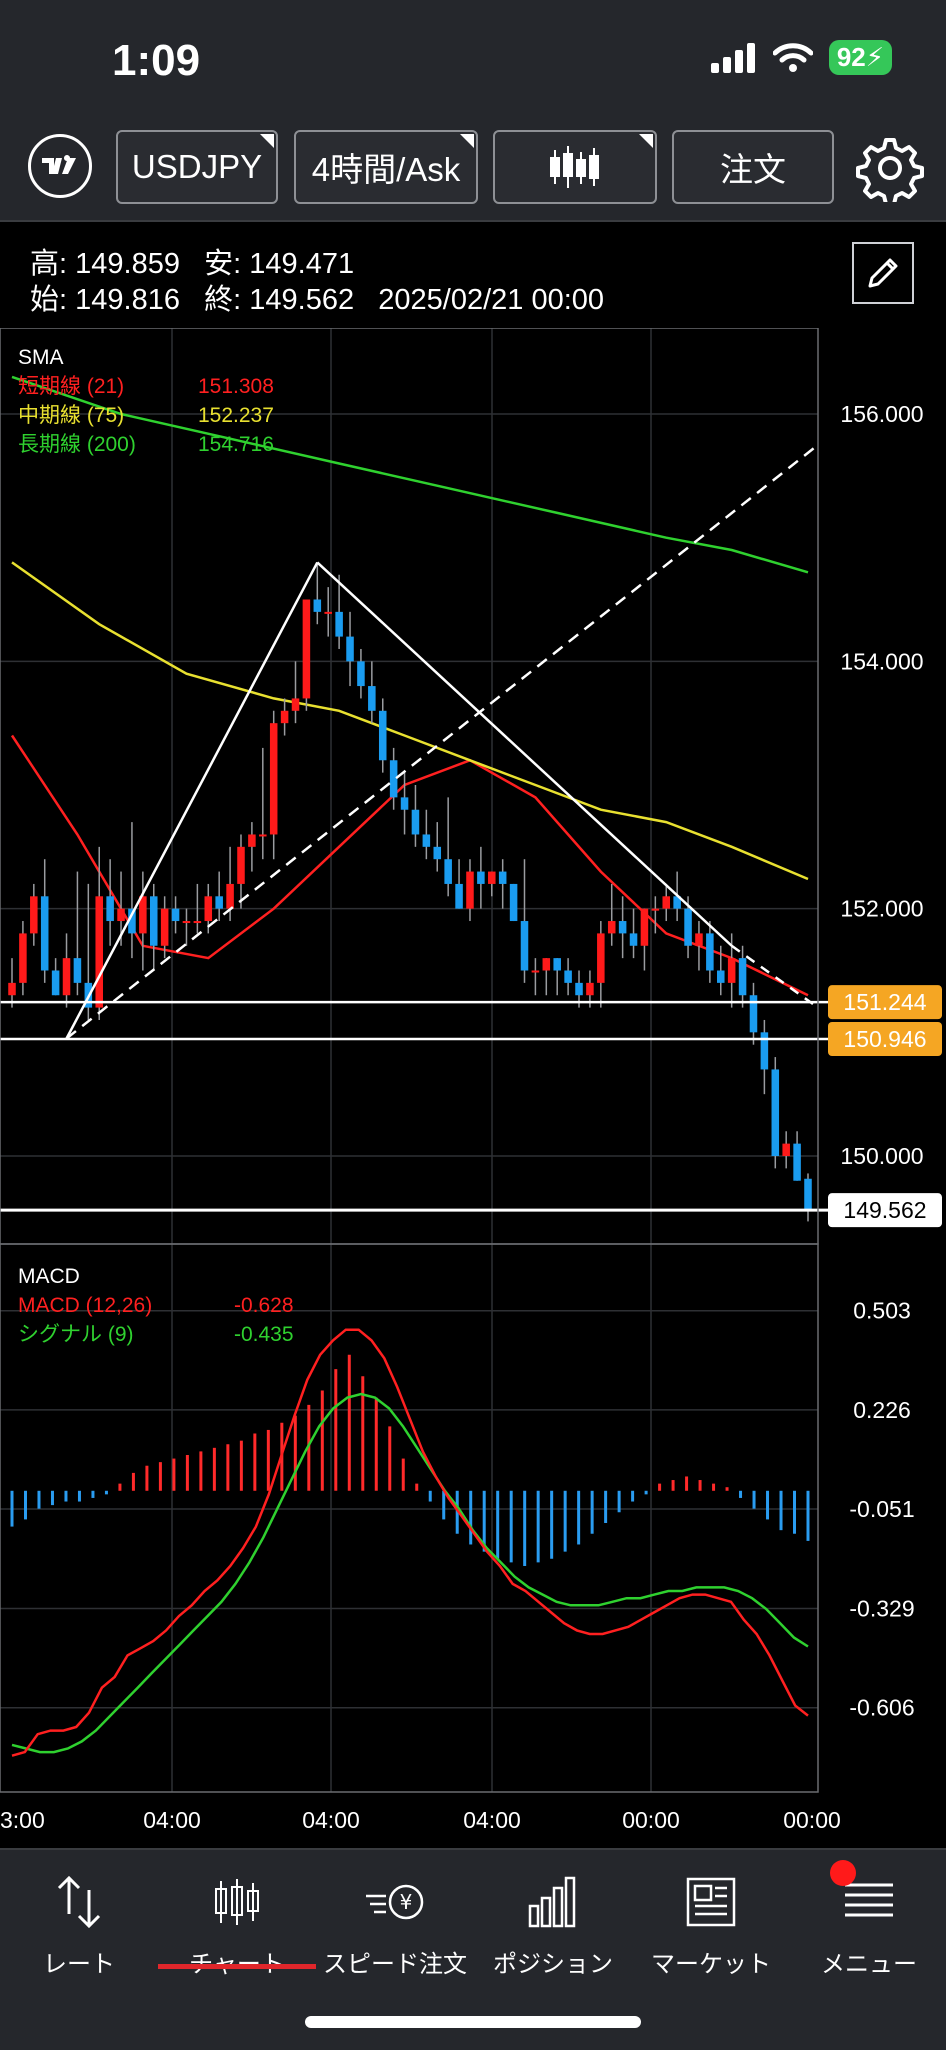  Describe the element at coordinates (41, 357) in the screenshot. I see `sma-title: SMA` at that location.